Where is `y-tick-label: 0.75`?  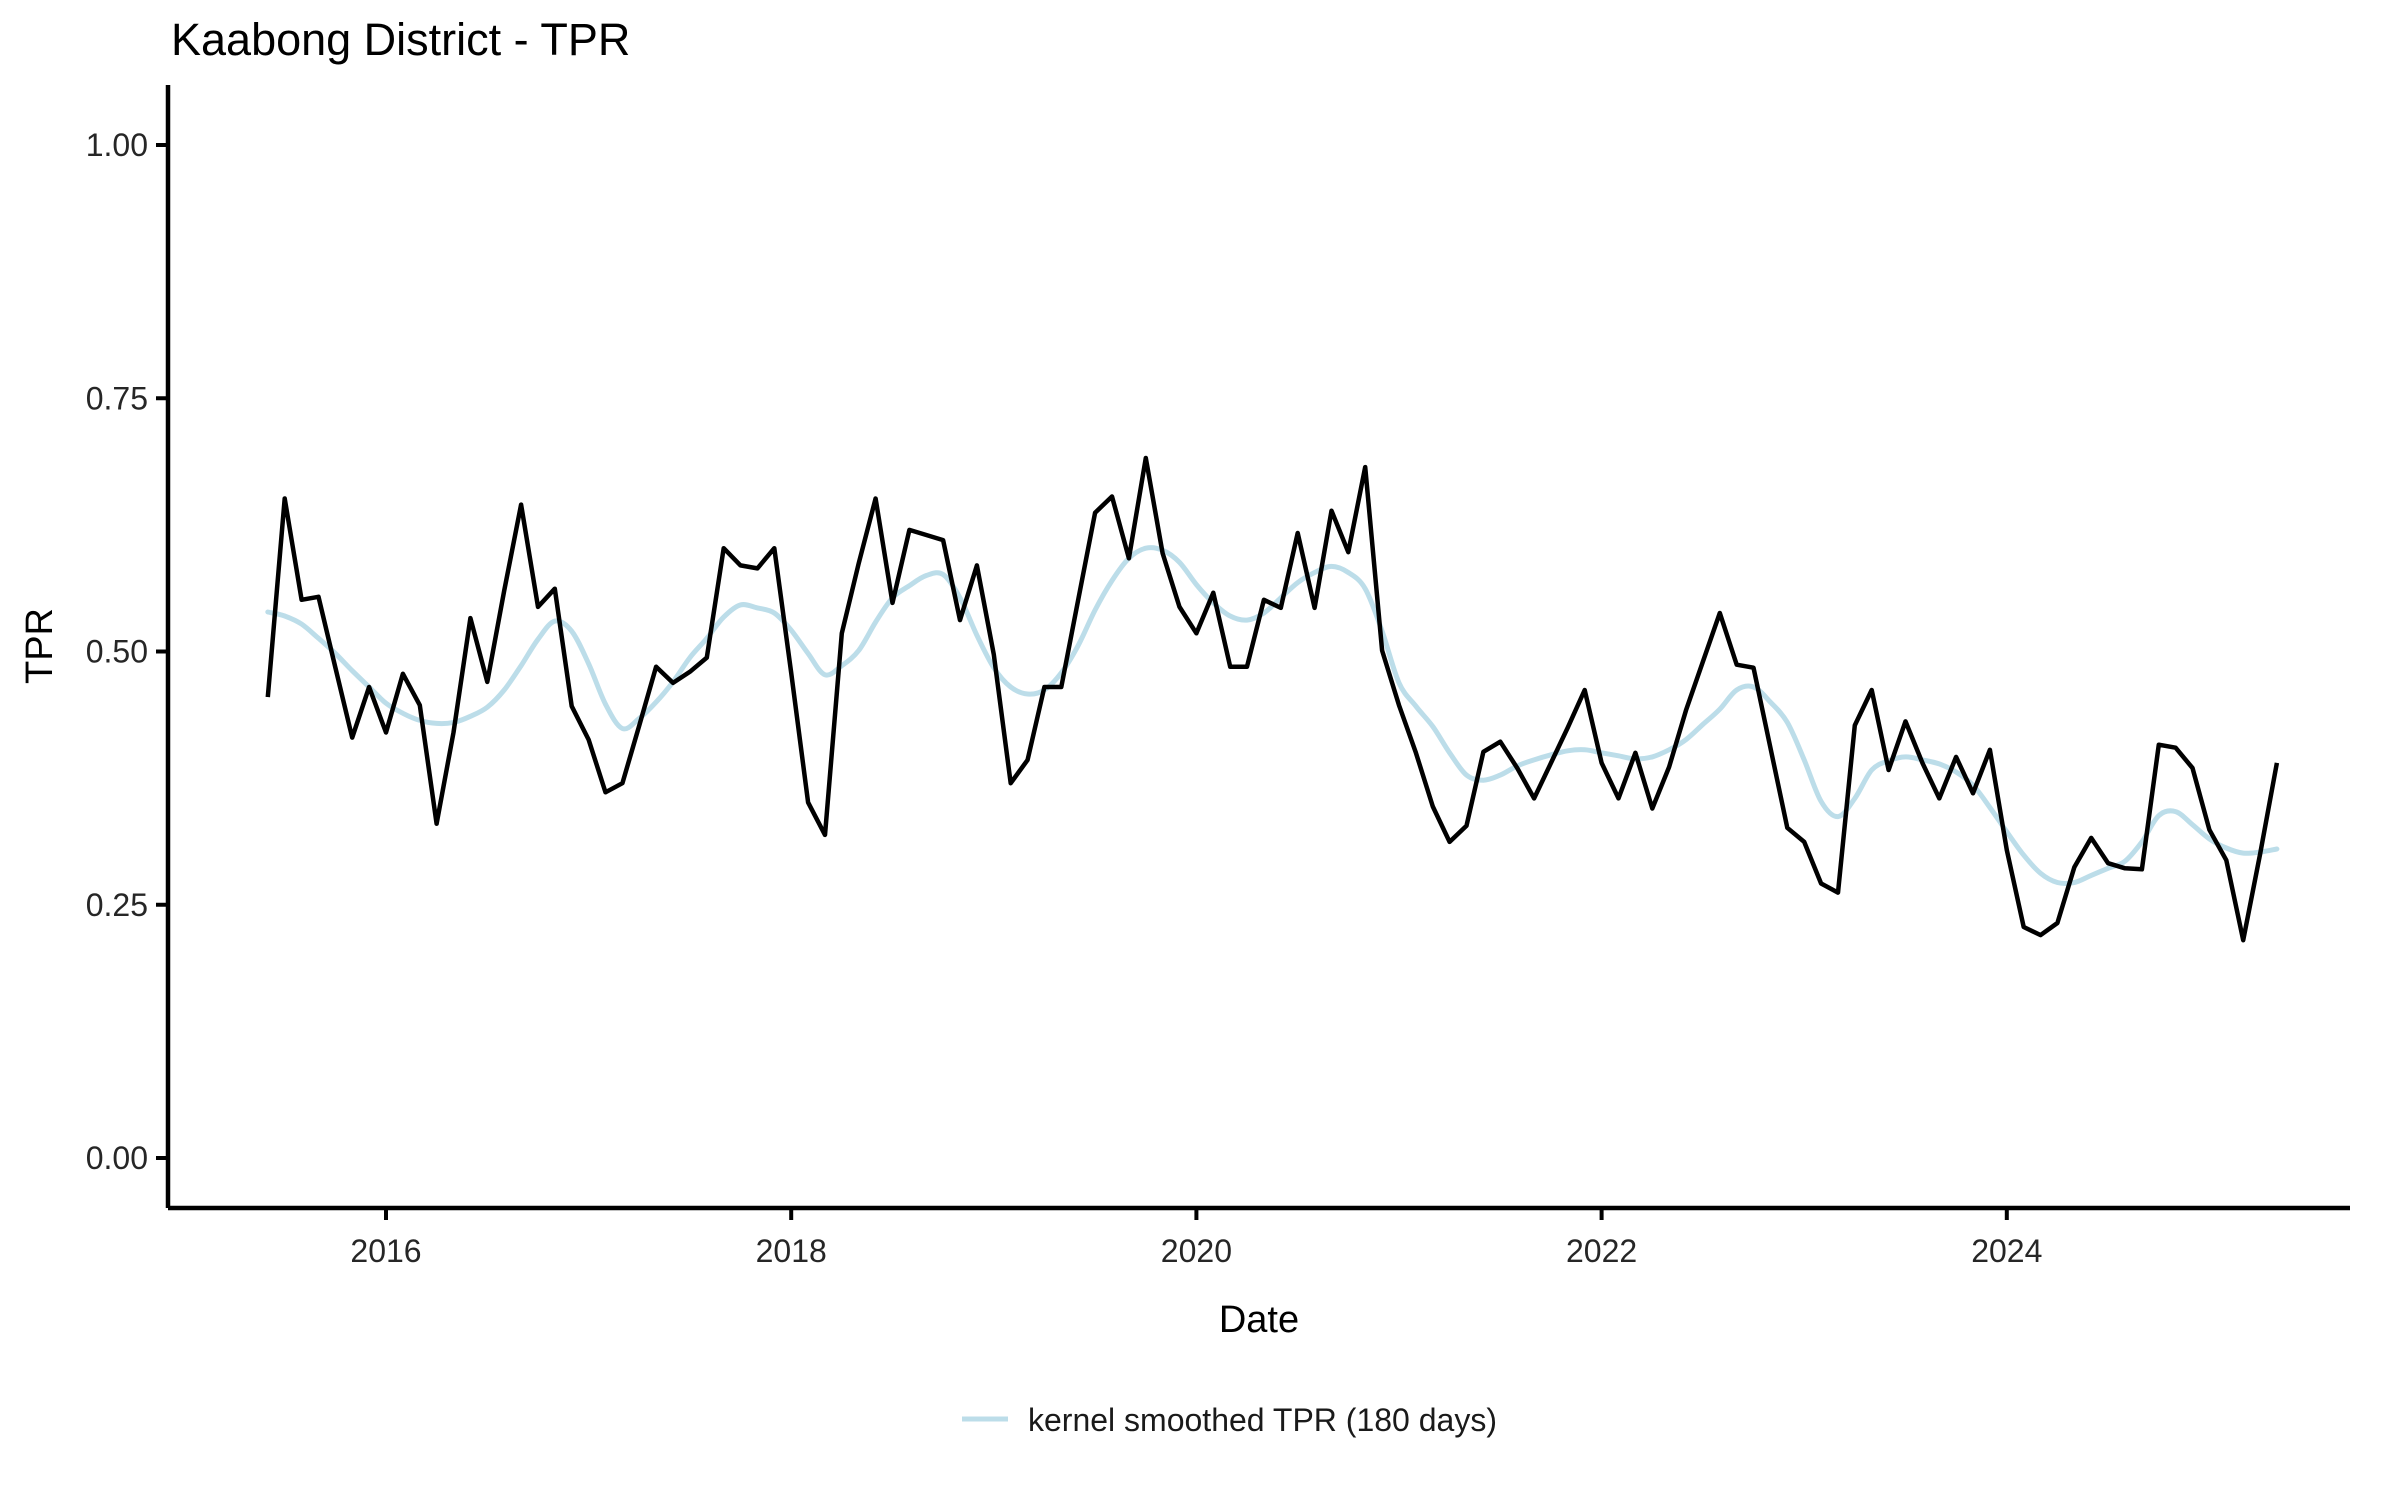 y-tick-label: 0.75 is located at coordinates (117, 398).